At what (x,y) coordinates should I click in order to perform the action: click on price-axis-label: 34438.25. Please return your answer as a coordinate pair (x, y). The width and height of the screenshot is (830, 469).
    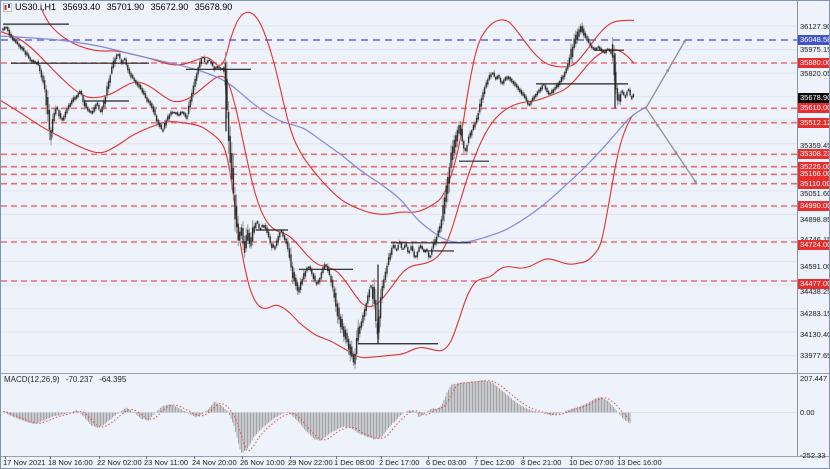
    Looking at the image, I should click on (815, 292).